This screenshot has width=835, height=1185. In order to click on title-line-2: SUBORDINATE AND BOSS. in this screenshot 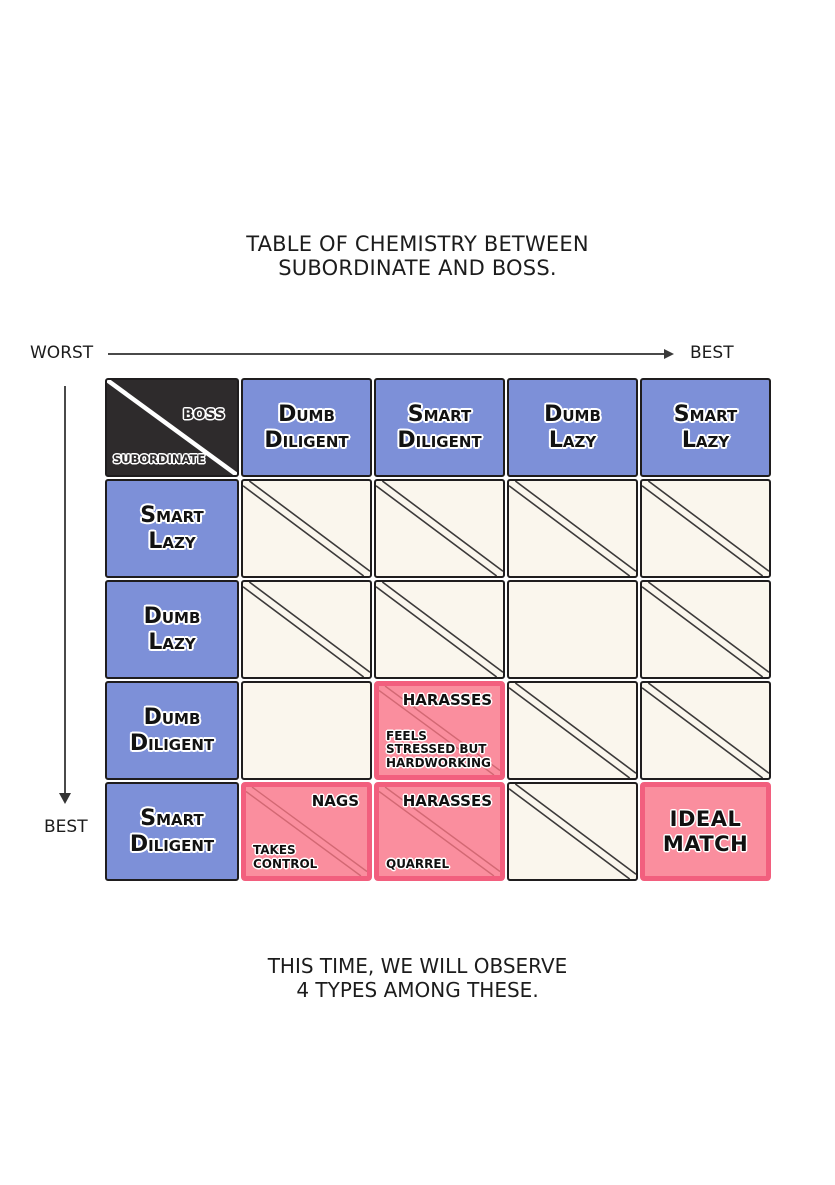, I will do `click(417, 268)`.